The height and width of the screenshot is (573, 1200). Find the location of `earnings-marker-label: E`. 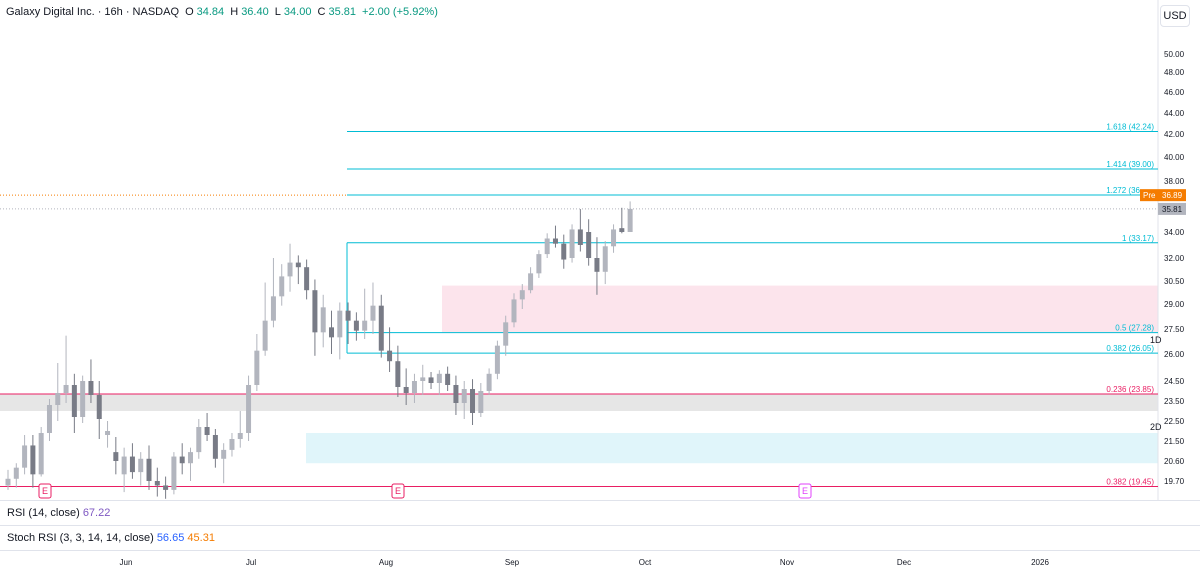

earnings-marker-label: E is located at coordinates (805, 491).